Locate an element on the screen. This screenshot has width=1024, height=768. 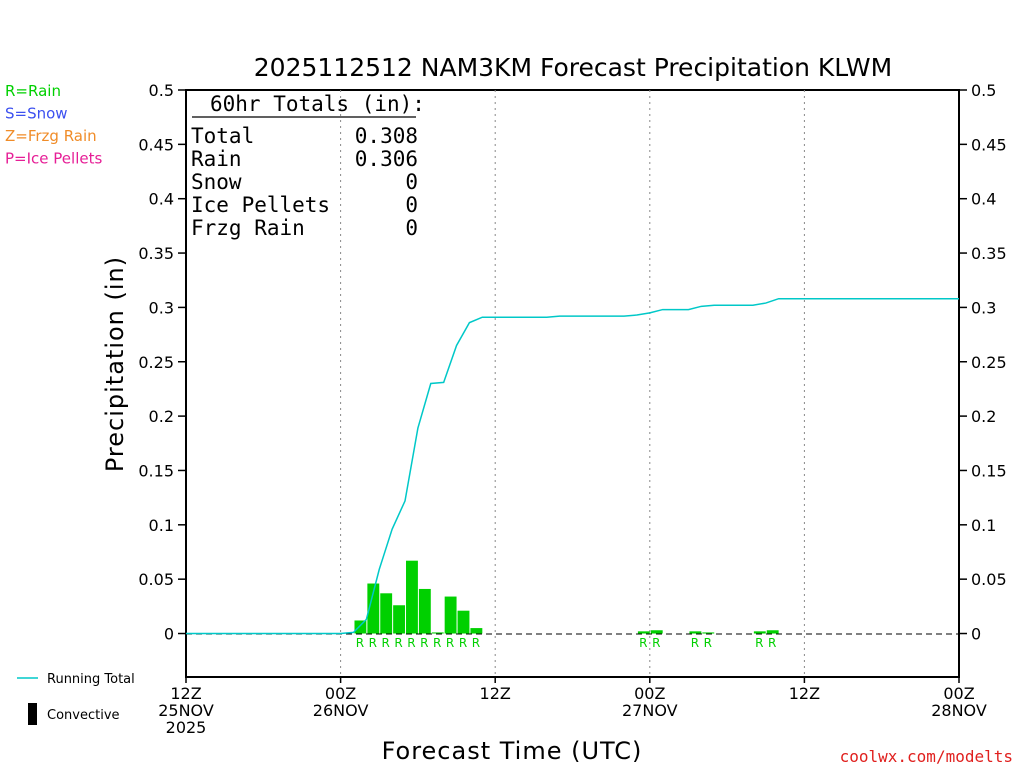
y-tick-label: 0.2 is located at coordinates (161, 416).